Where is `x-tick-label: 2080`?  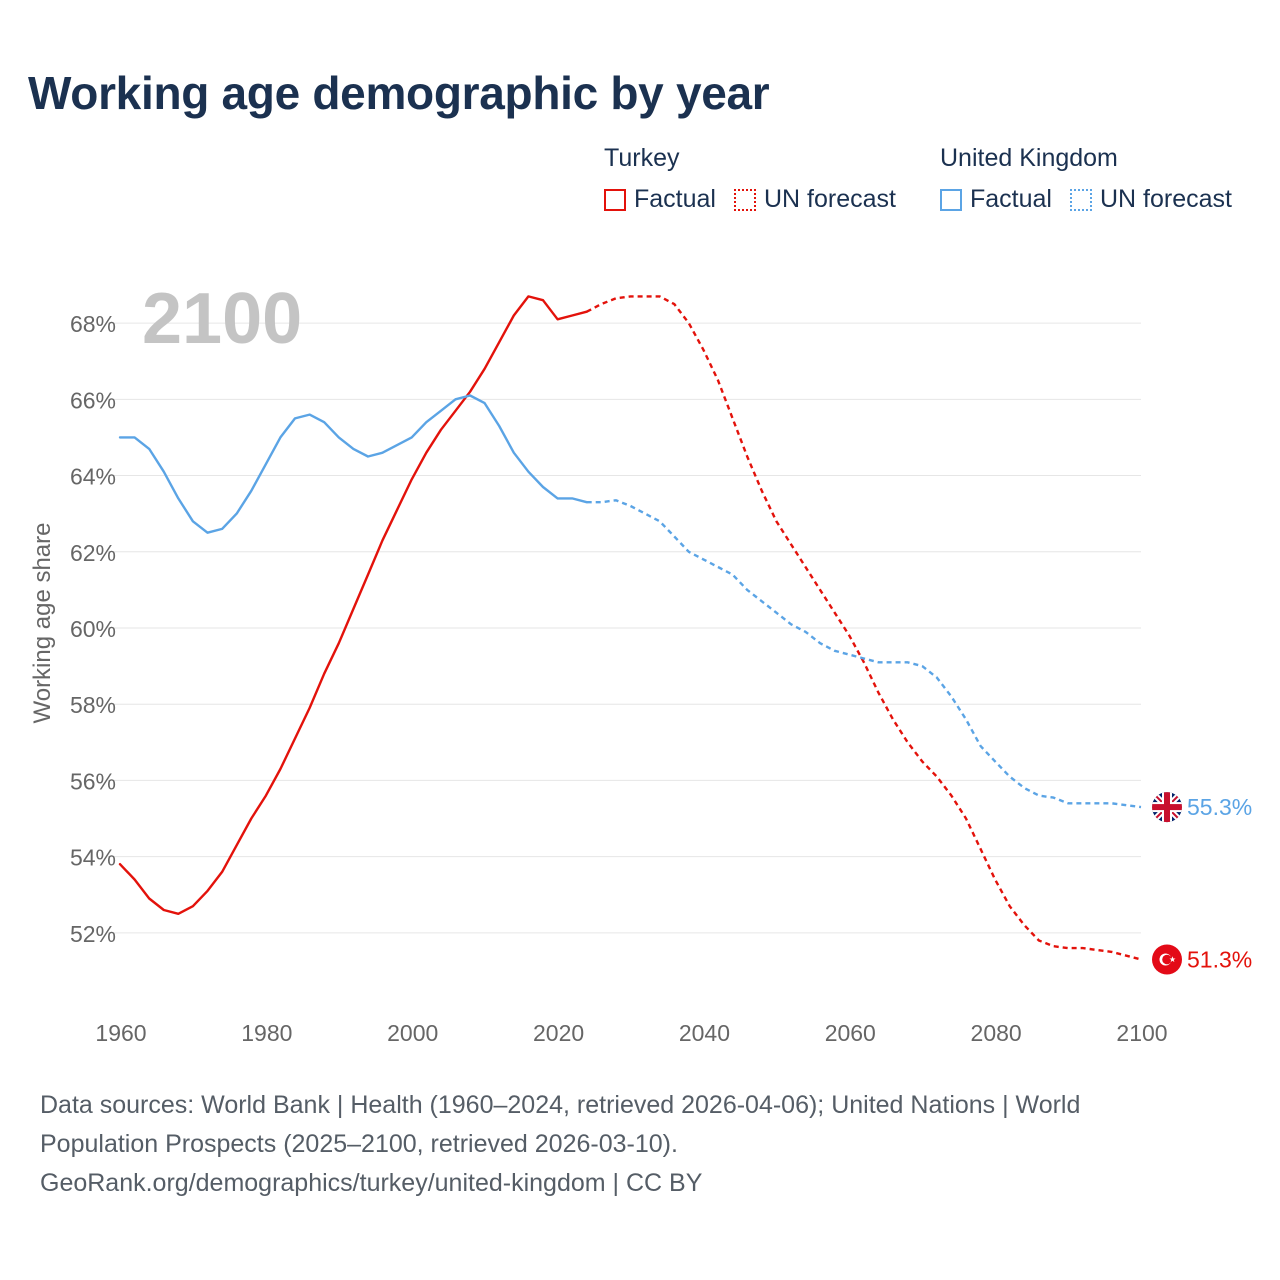
x-tick-label: 2080 is located at coordinates (996, 1033).